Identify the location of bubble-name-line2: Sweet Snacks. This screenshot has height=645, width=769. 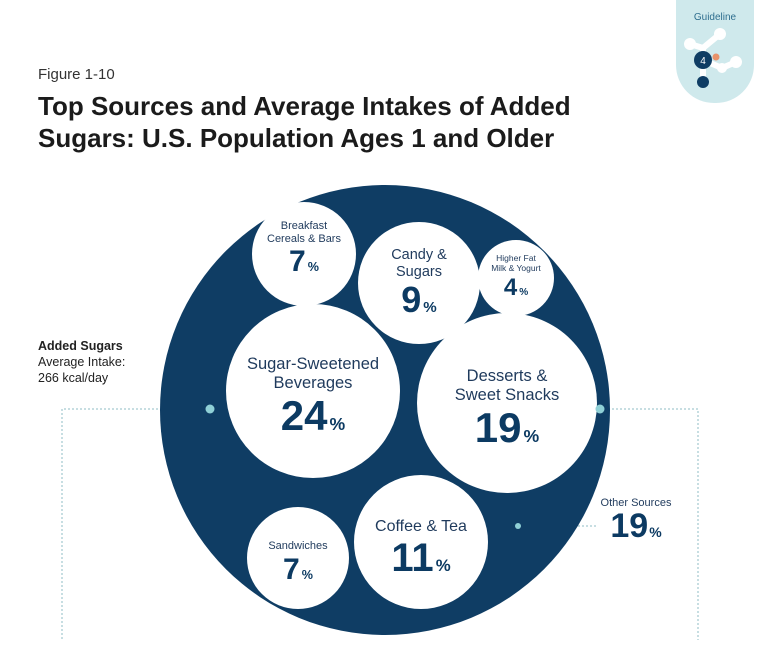
(507, 394).